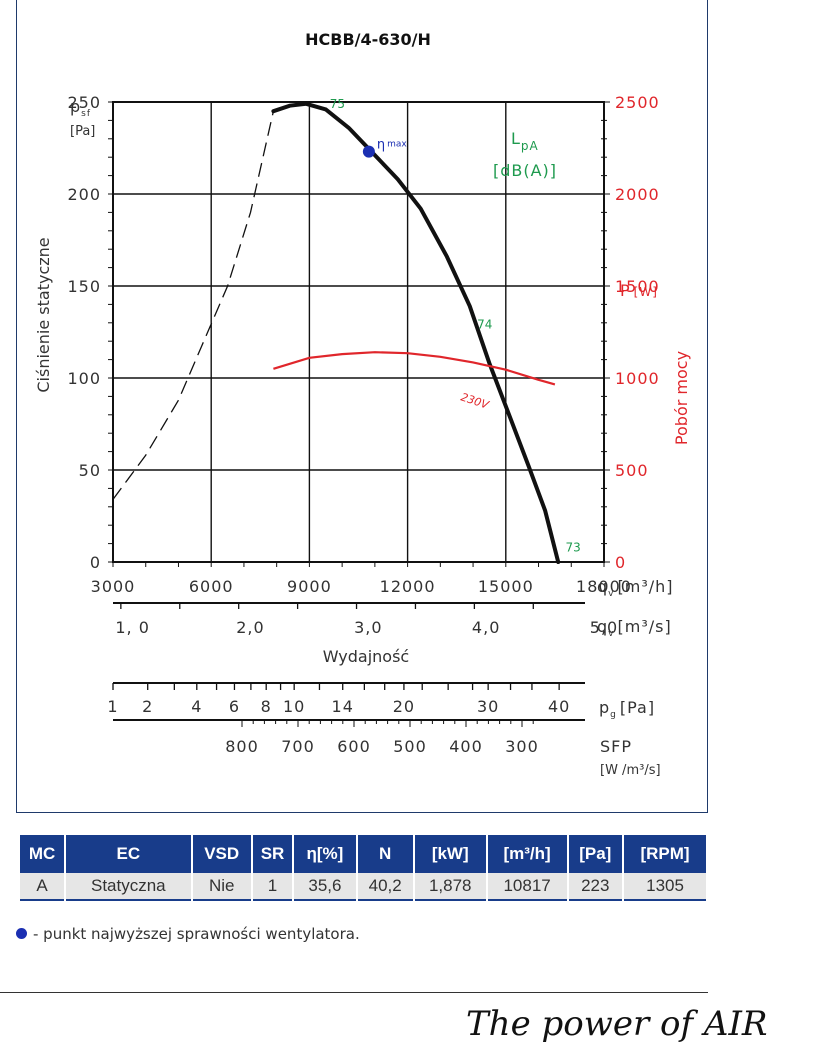 The height and width of the screenshot is (1044, 820). What do you see at coordinates (43, 314) in the screenshot?
I see `y-axis-label: Ciśnienie statyczne` at bounding box center [43, 314].